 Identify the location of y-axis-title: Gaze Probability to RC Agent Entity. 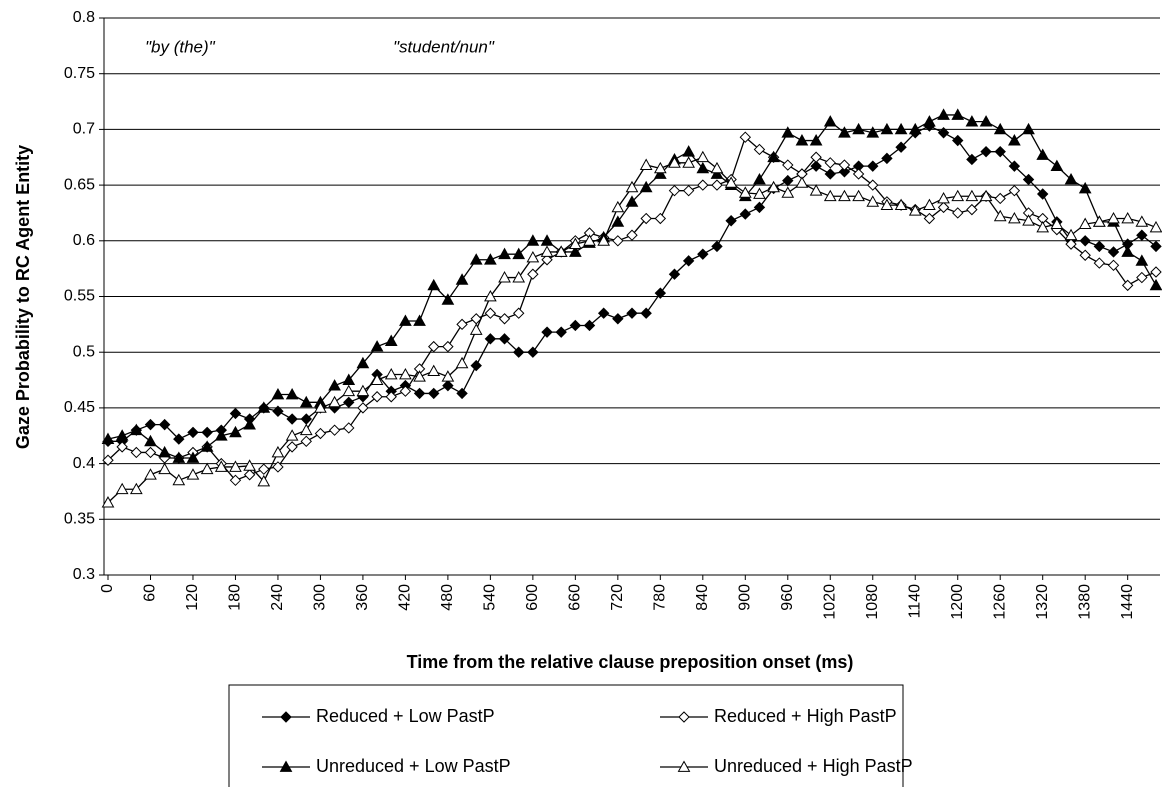
(23, 297).